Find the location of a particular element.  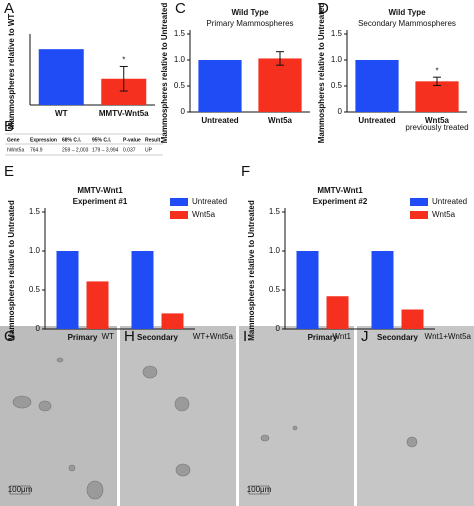

chart-subtitle: Secondary Mammospheres is located at coordinates (407, 23).